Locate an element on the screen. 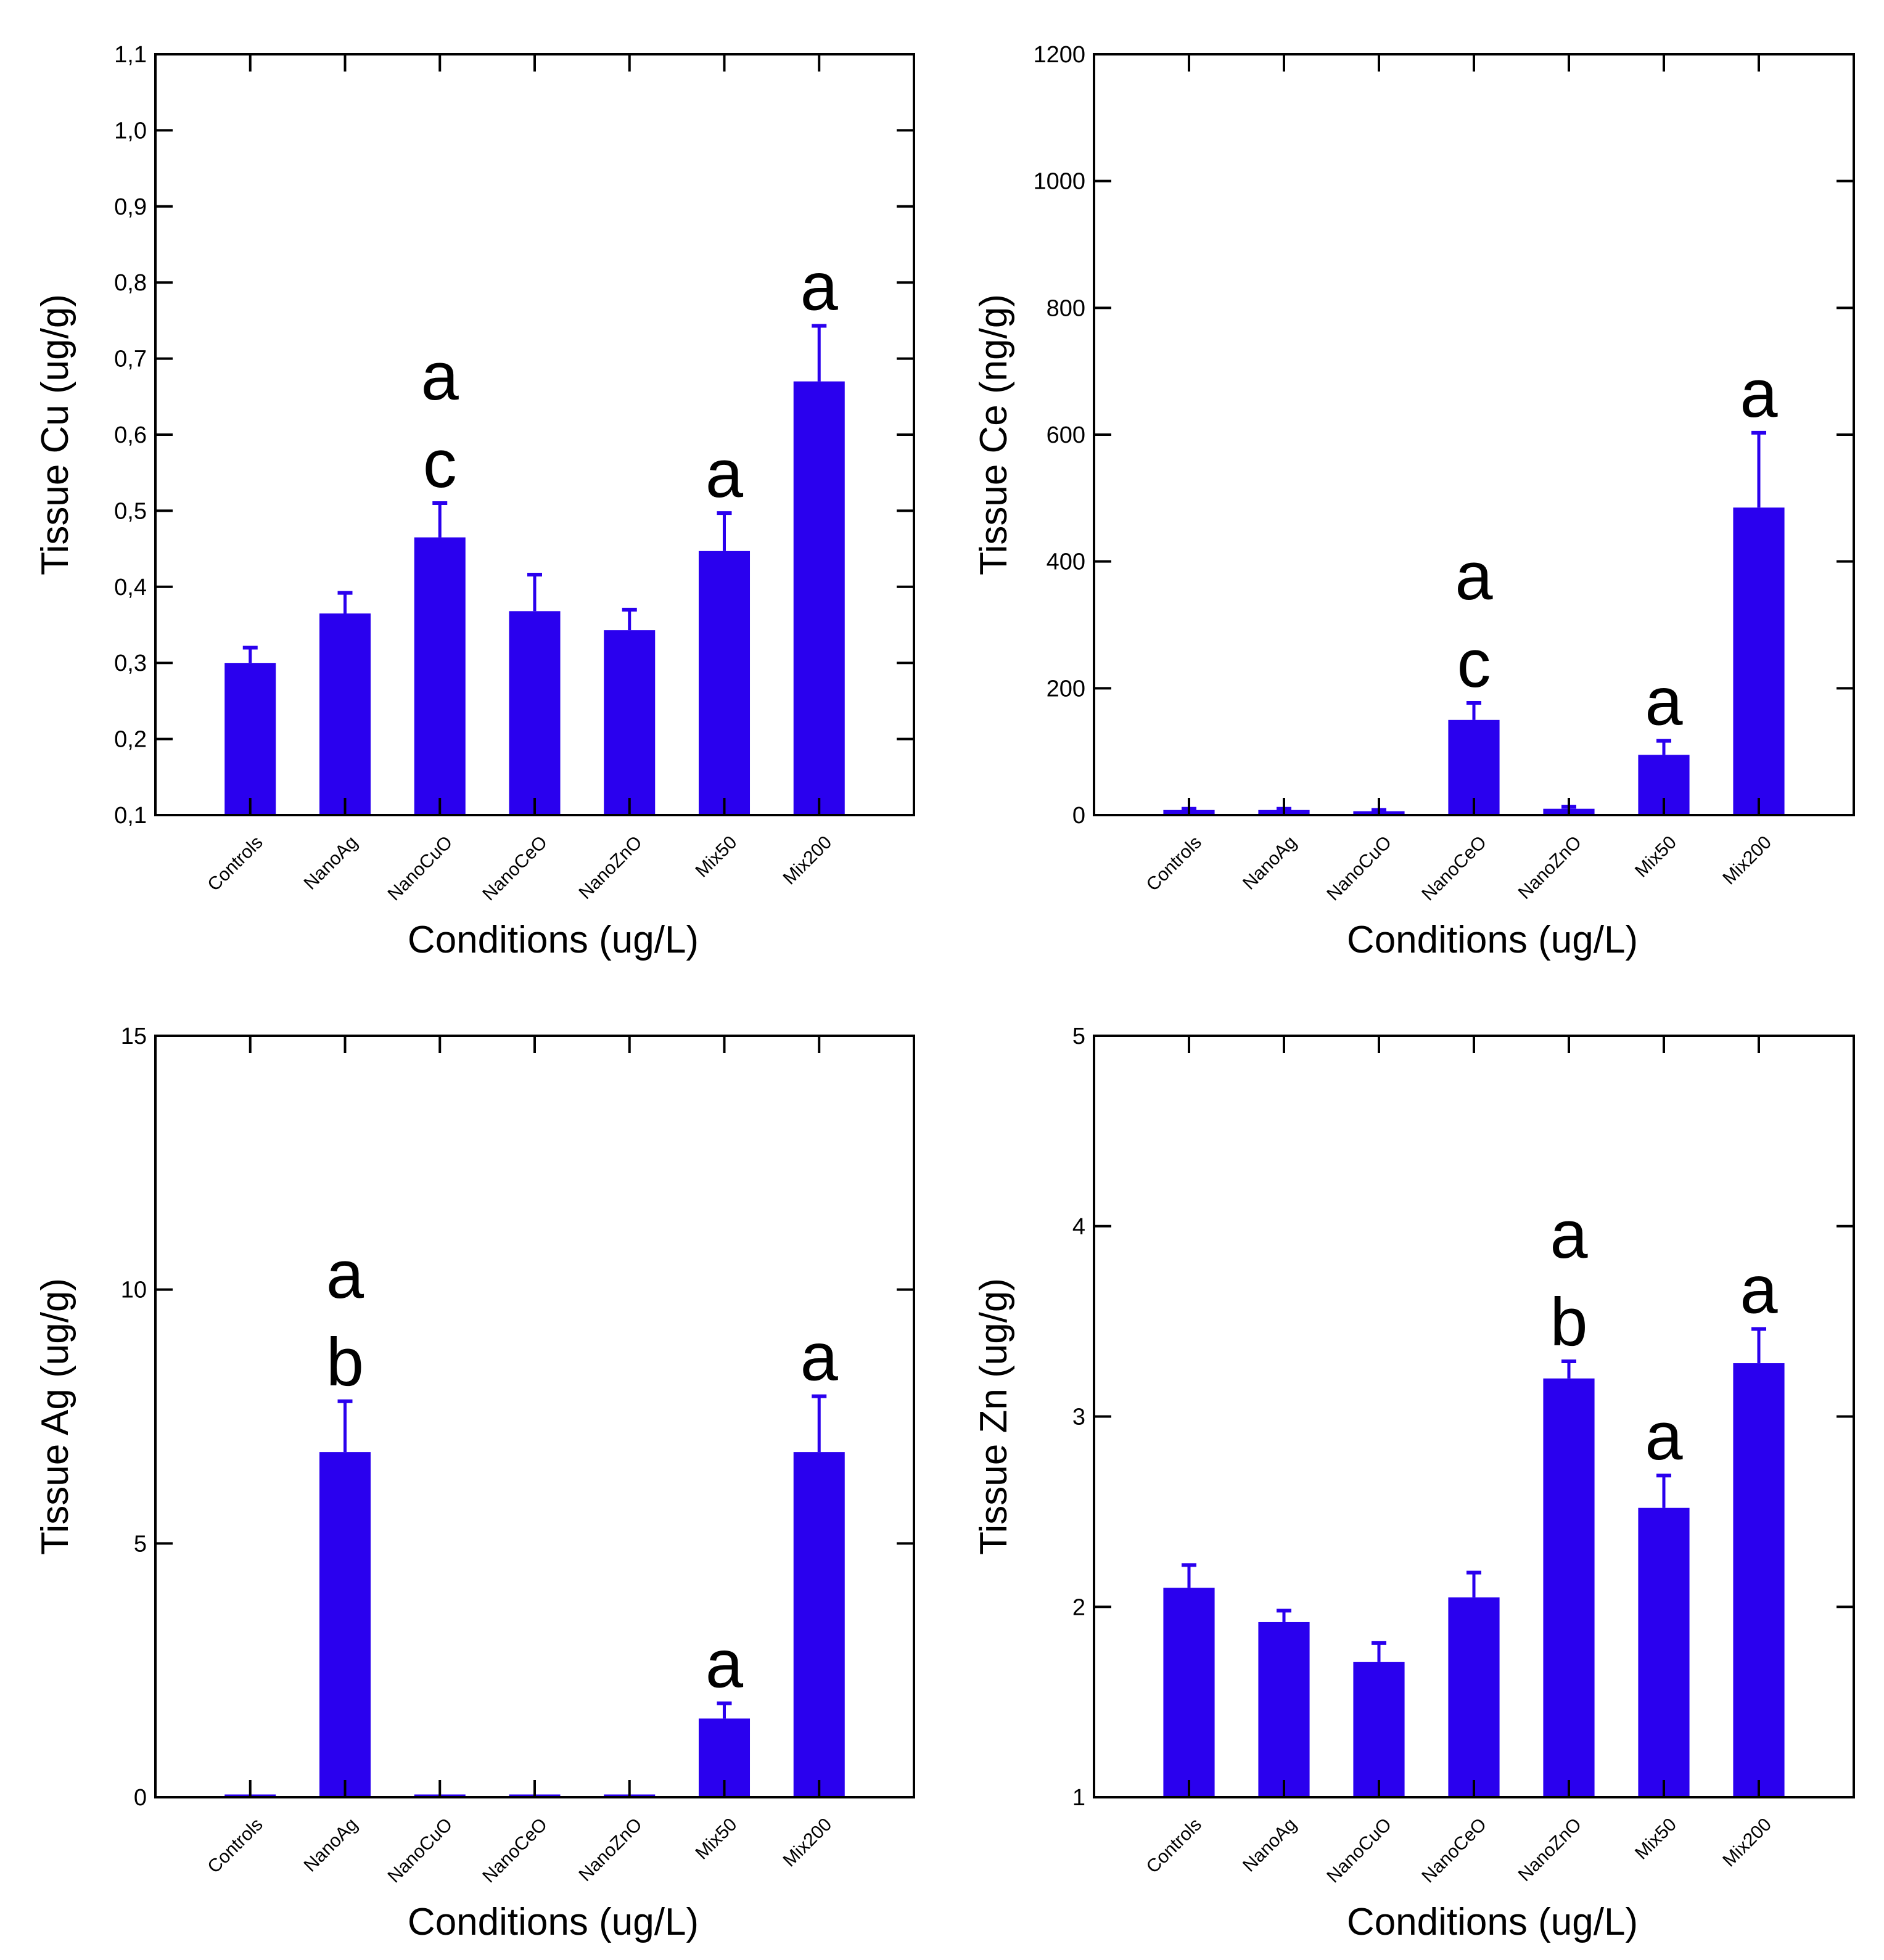 Image resolution: width=1884 pixels, height=1960 pixels. cu-ytick-label: 0,4 is located at coordinates (130, 588).